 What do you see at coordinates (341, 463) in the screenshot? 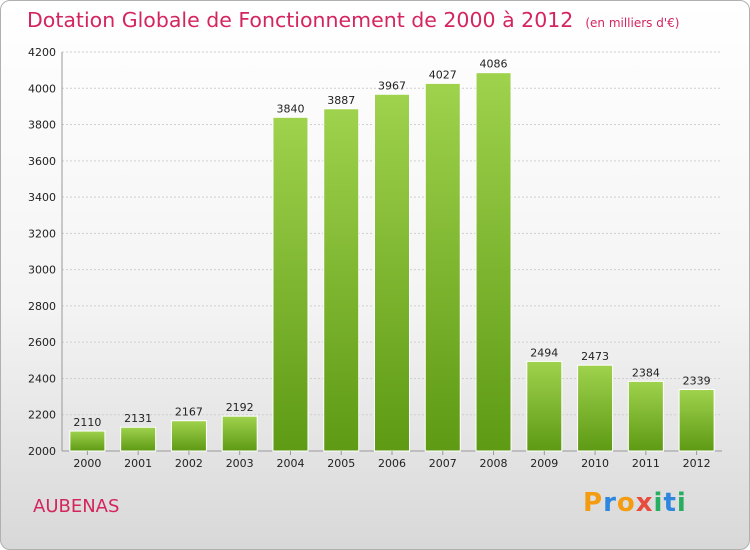
I see `x-tick-label: 2005` at bounding box center [341, 463].